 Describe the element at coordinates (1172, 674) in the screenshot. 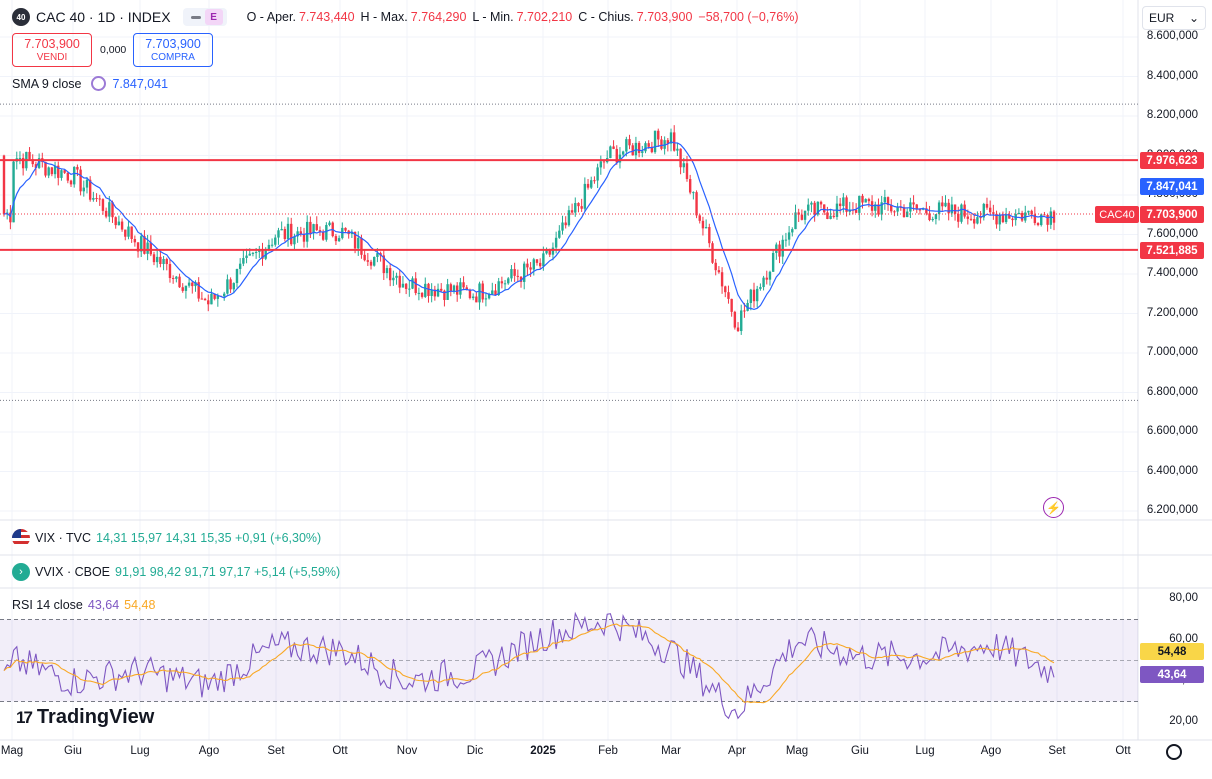

I see `rsi-tag: 43,64` at that location.